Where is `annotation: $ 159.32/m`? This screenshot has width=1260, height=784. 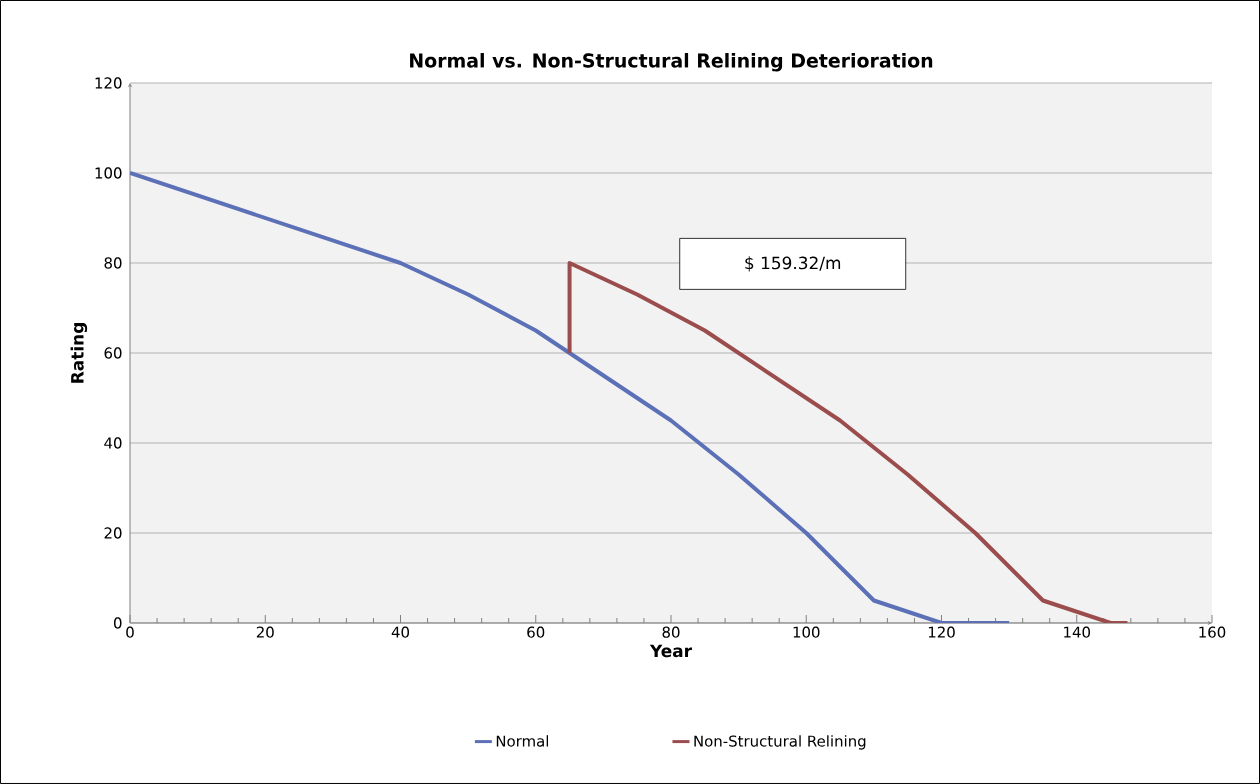 annotation: $ 159.32/m is located at coordinates (793, 264).